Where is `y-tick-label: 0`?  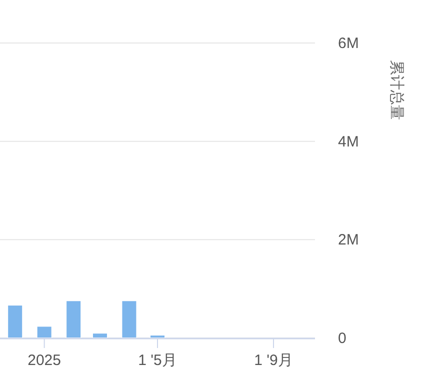
y-tick-label: 0 is located at coordinates (342, 338).